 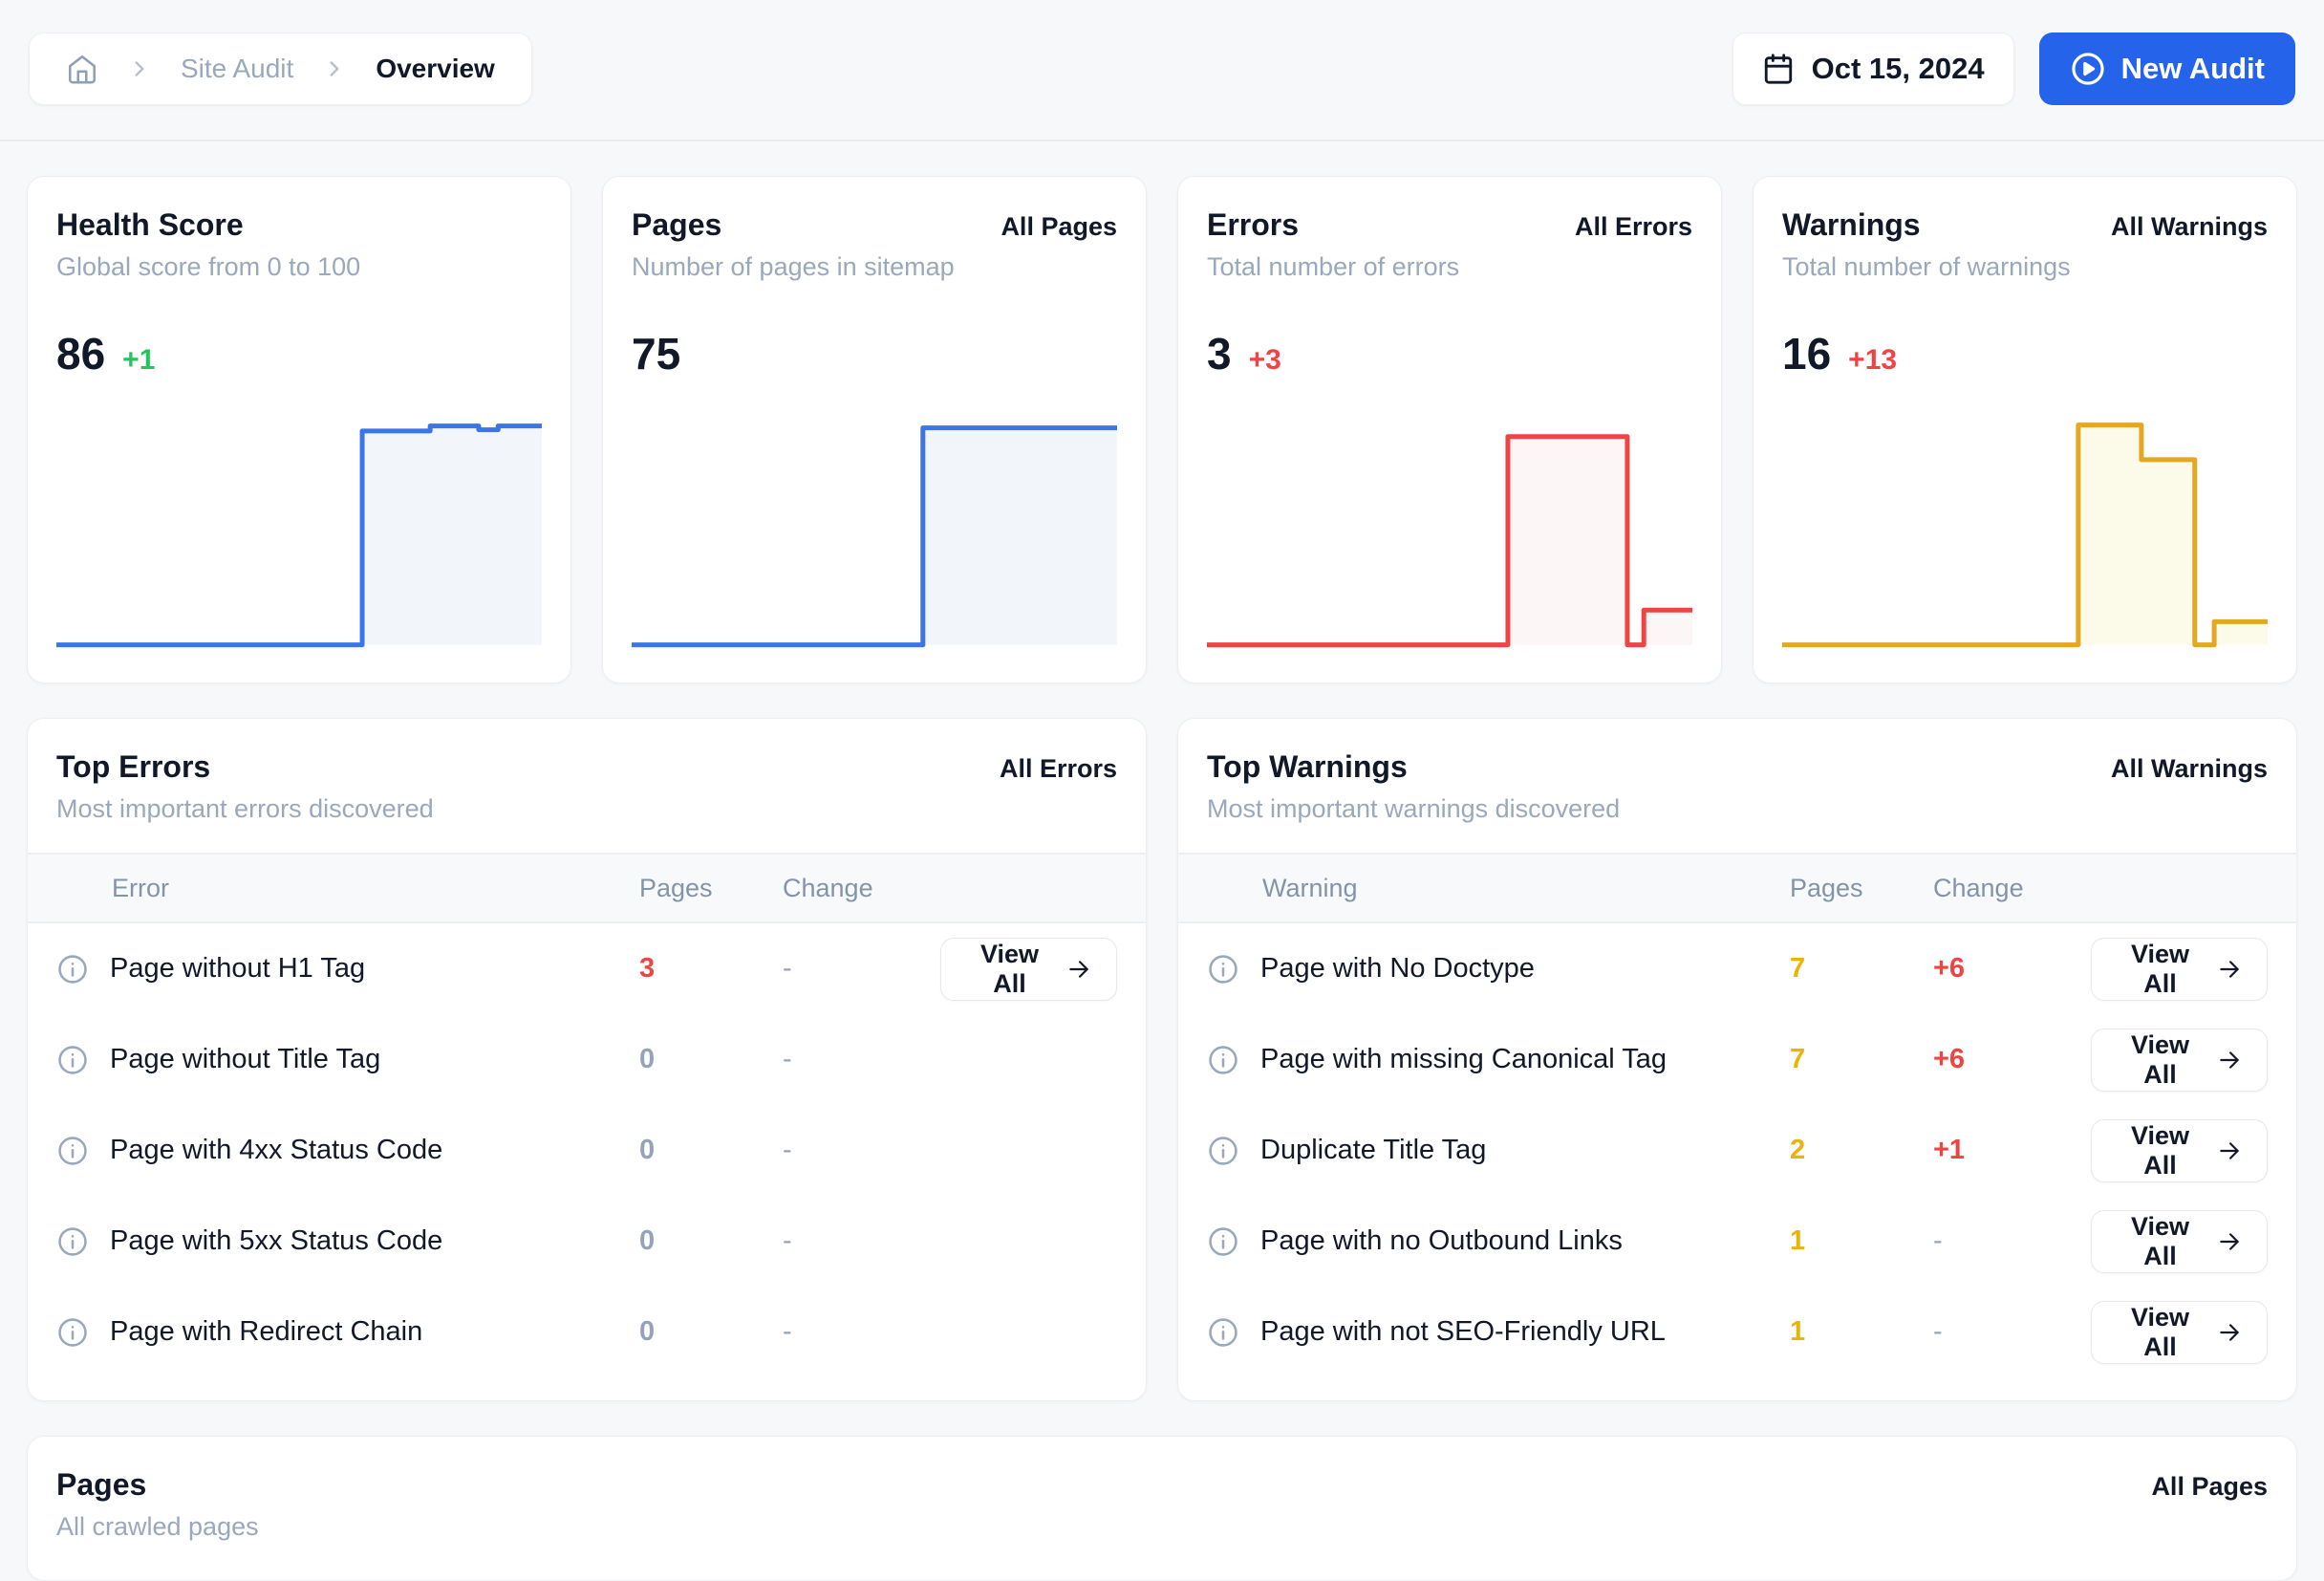 What do you see at coordinates (238, 968) in the screenshot?
I see `error-row-label: Page without H1 Tag` at bounding box center [238, 968].